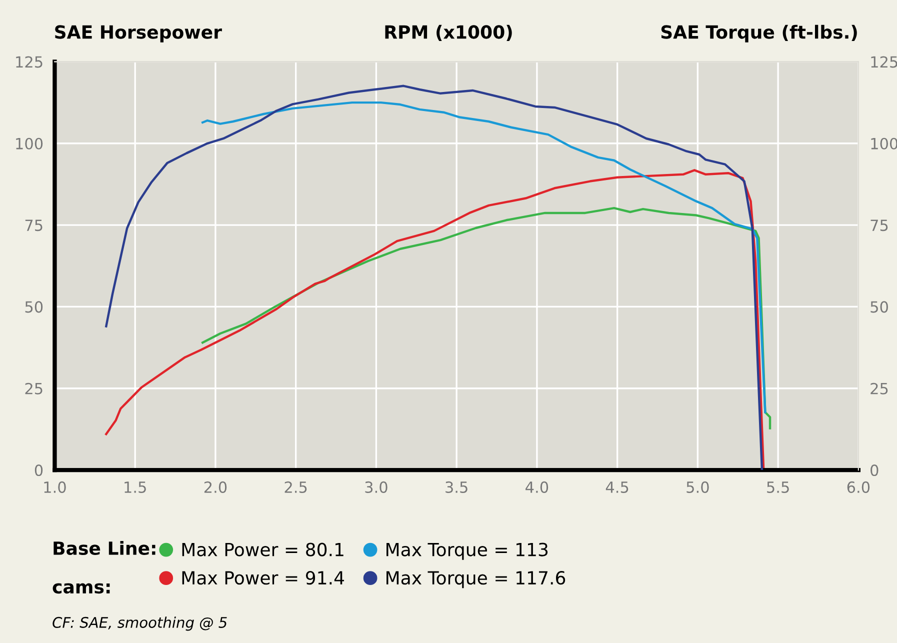  What do you see at coordinates (467, 551) in the screenshot?
I see `legend-label: Max Torque = 113` at bounding box center [467, 551].